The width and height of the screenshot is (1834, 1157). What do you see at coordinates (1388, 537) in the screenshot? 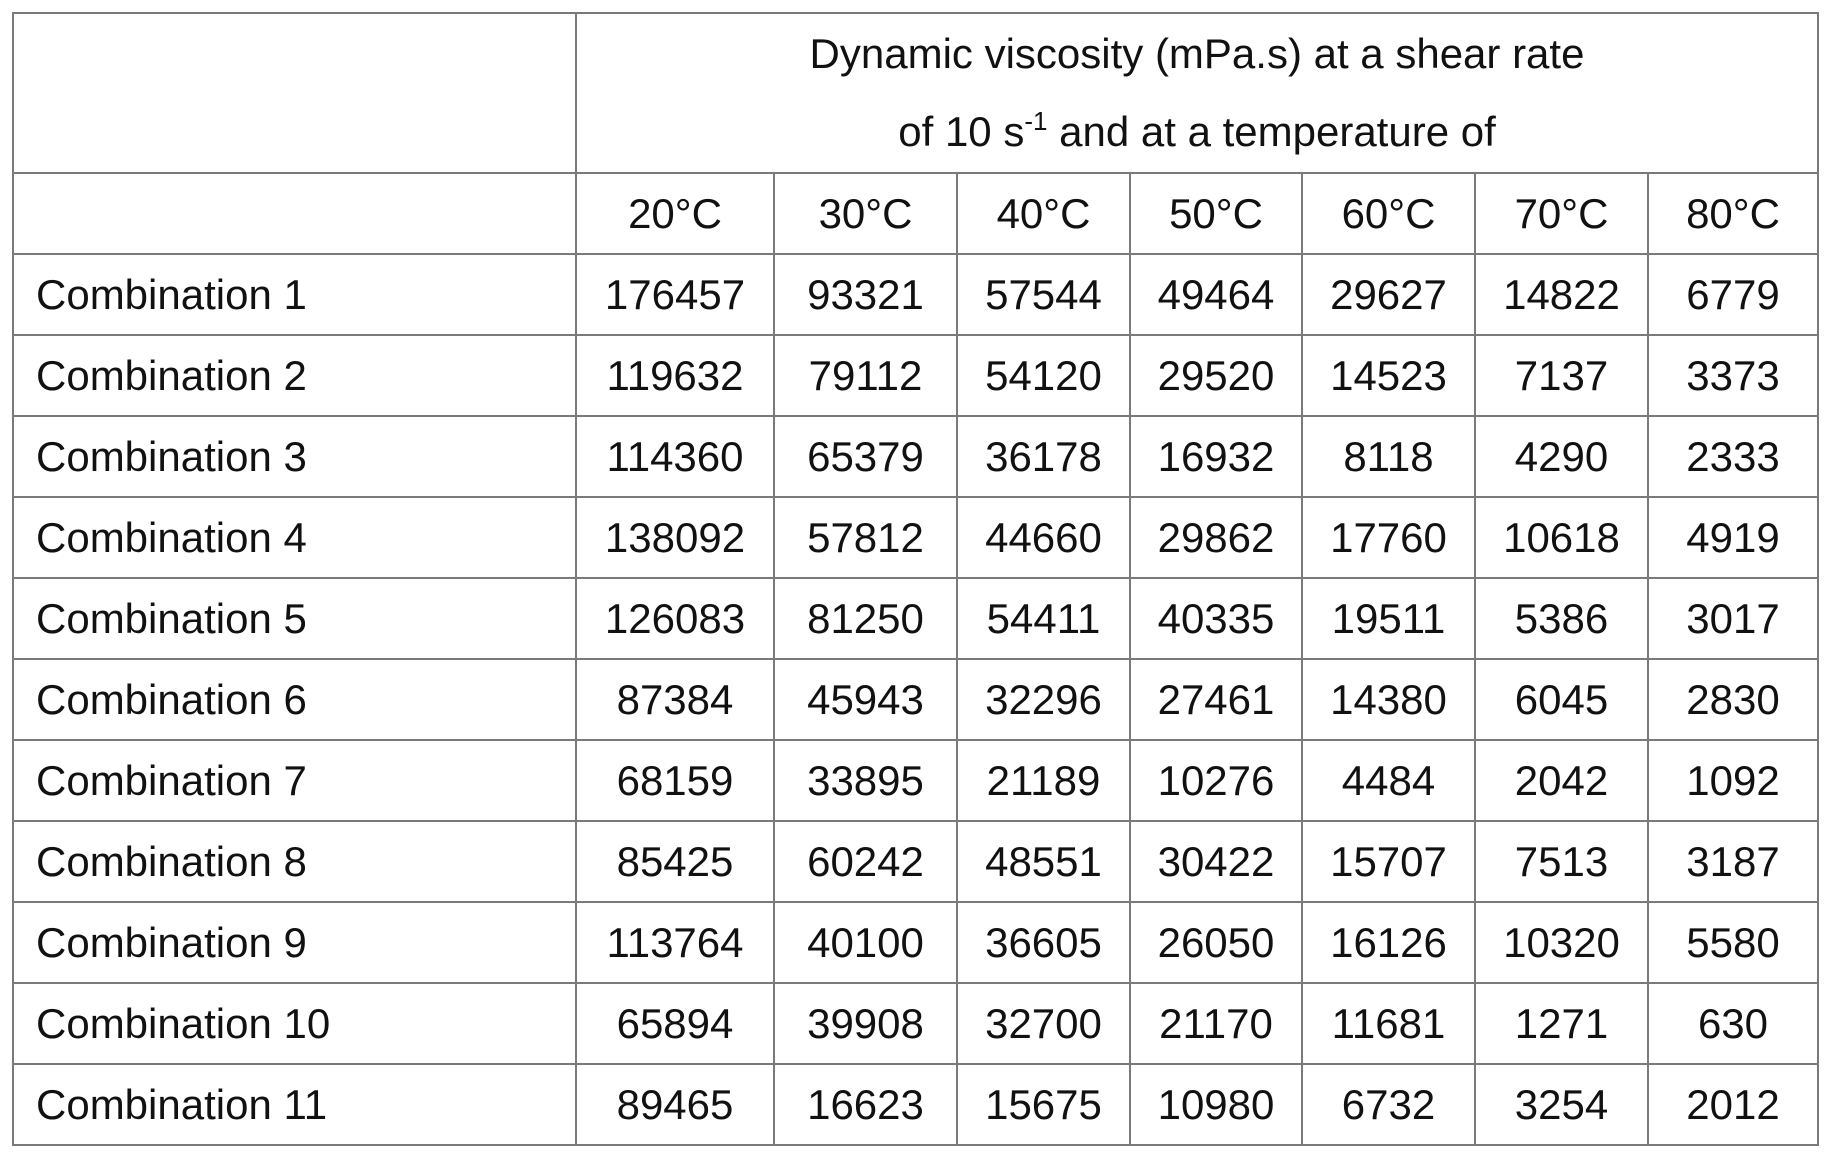
I see `value-cell: 17760` at bounding box center [1388, 537].